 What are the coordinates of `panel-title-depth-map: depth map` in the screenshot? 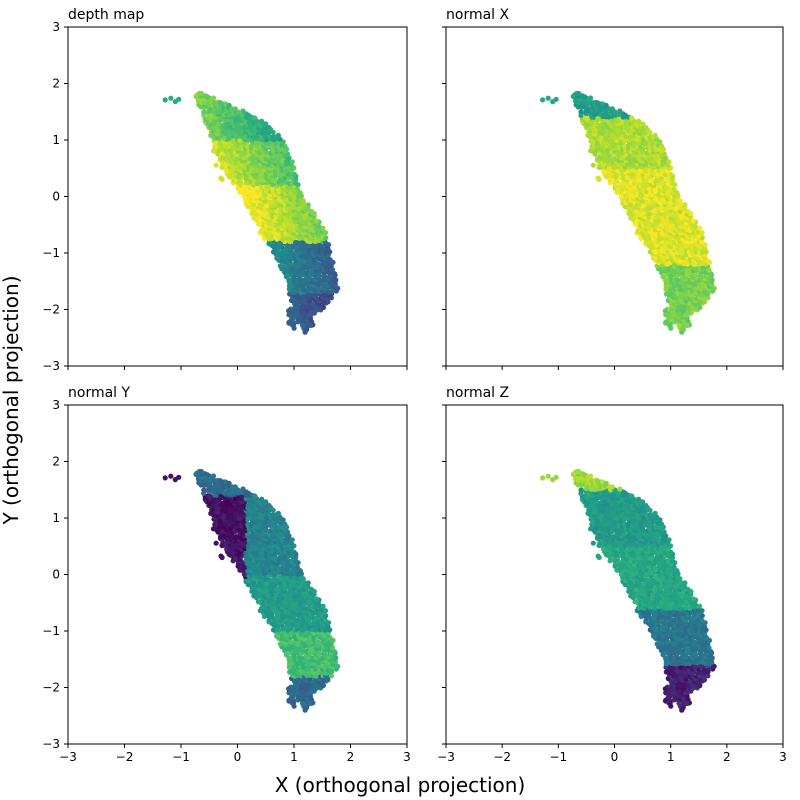 It's located at (106, 15).